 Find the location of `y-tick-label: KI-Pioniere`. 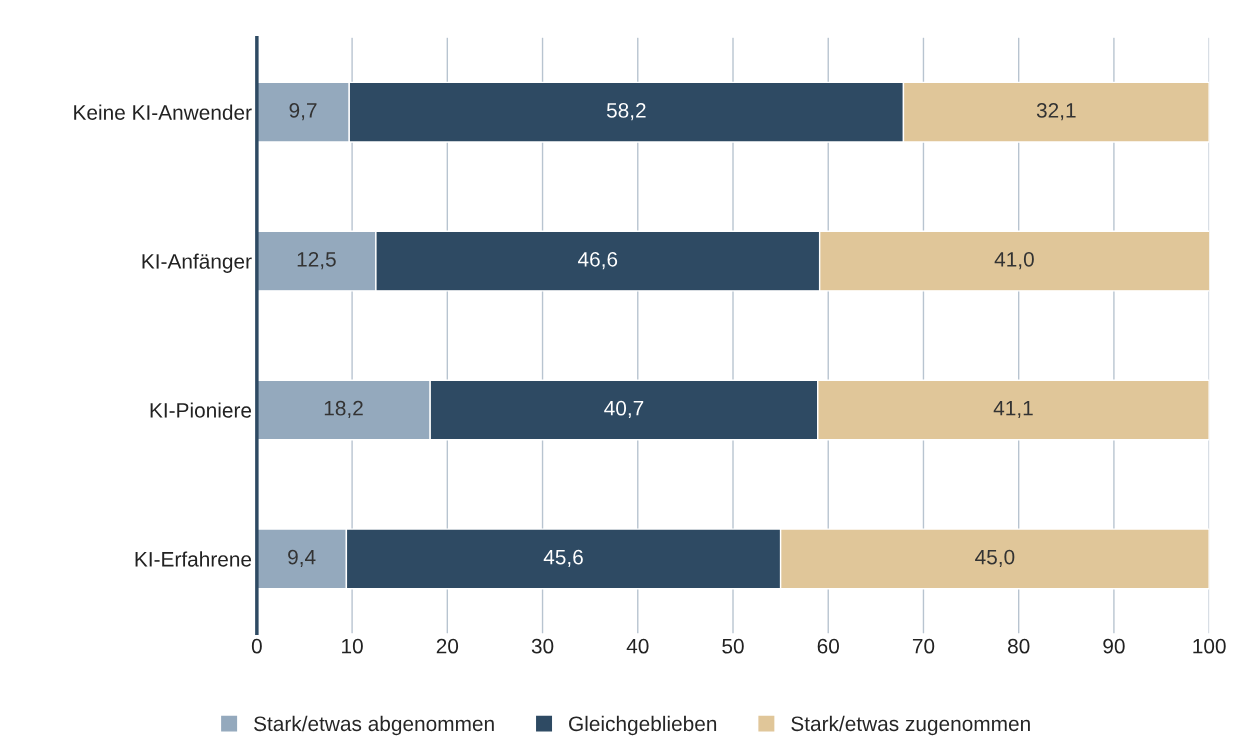

y-tick-label: KI-Pioniere is located at coordinates (201, 410).